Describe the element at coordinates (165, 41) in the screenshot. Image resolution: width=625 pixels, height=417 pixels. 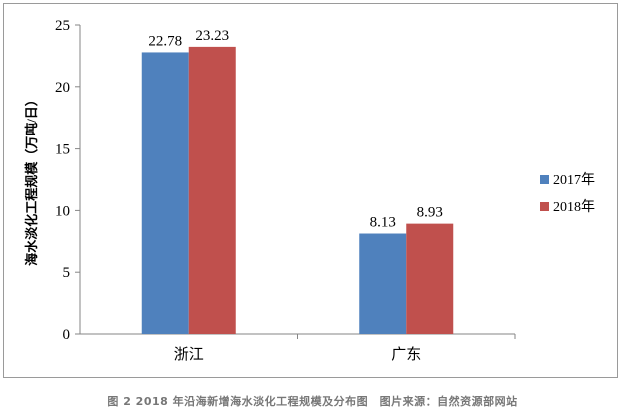
I see `data-label: 22.78` at that location.